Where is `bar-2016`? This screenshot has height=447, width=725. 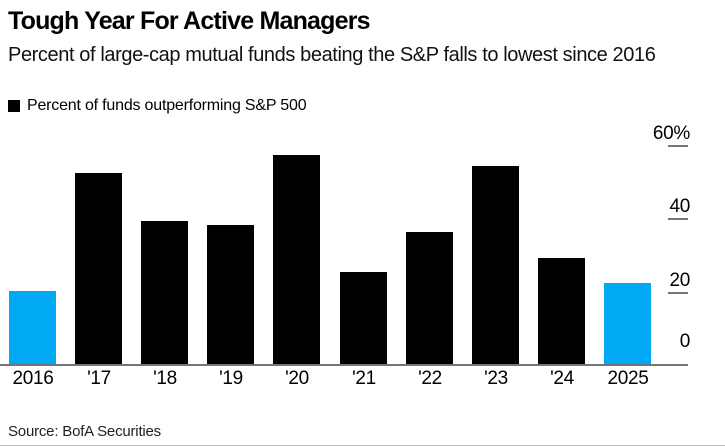 bar-2016 is located at coordinates (32, 327).